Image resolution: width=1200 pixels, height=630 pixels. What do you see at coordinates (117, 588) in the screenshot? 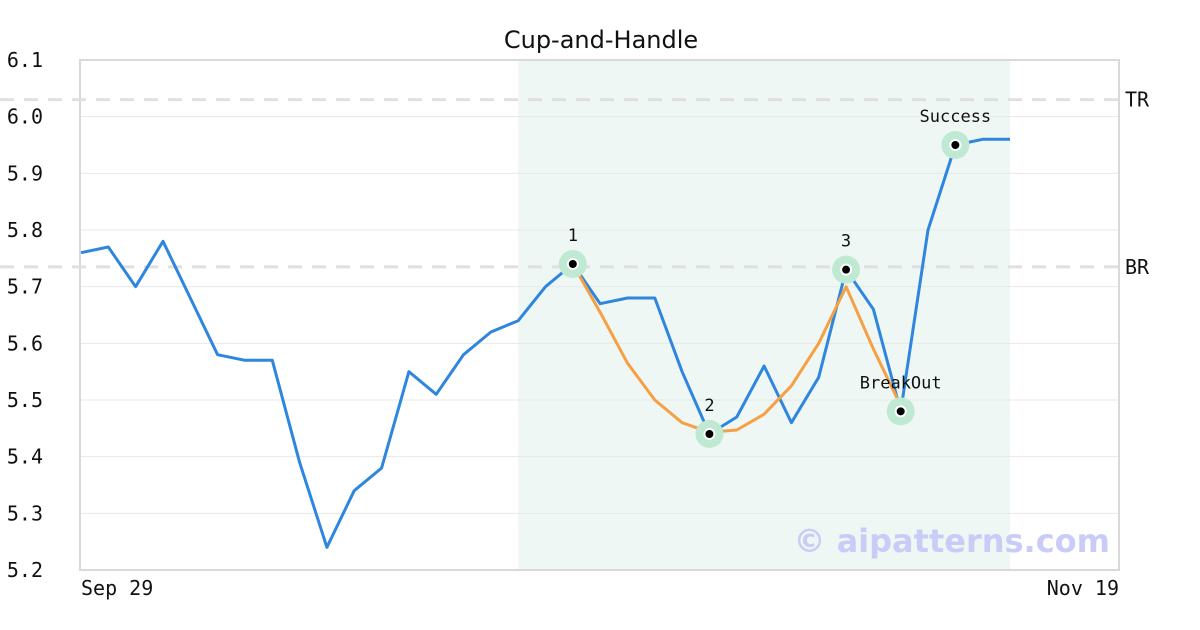
I see `x-tick-label: Sep 29` at bounding box center [117, 588].